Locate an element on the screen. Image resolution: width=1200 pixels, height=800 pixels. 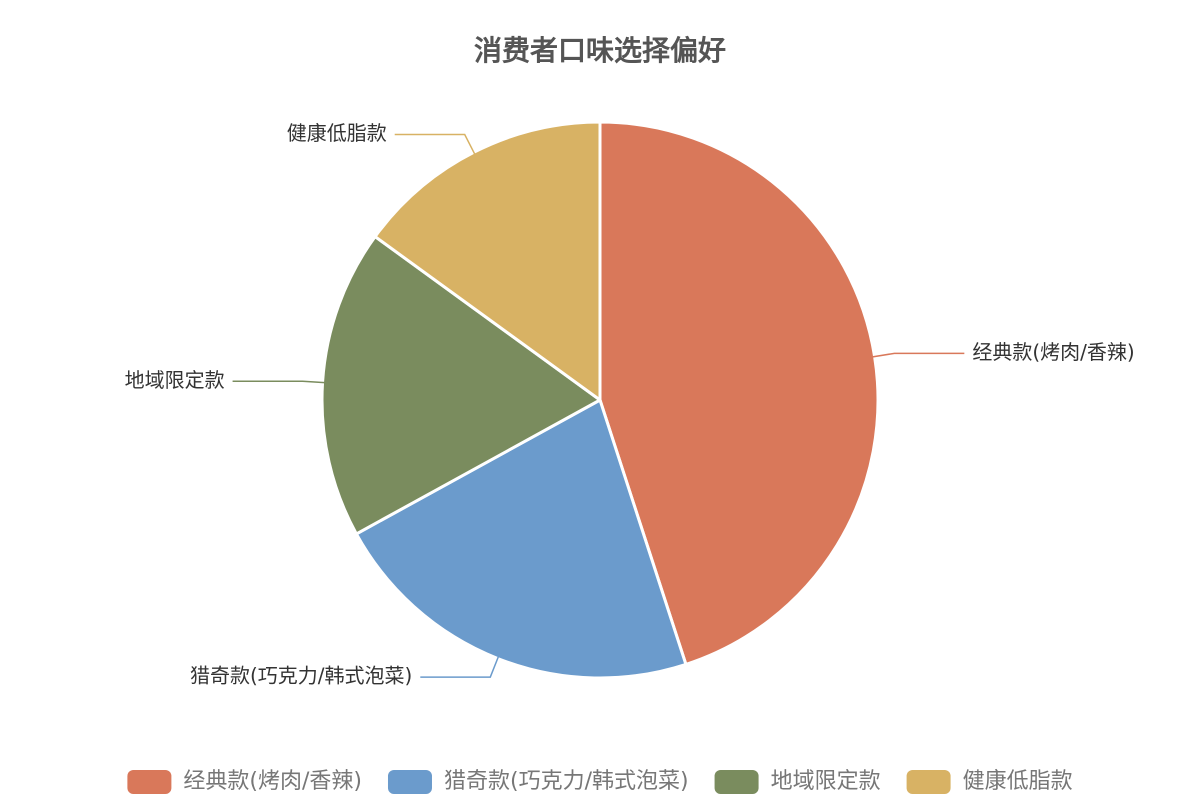
slice-label: 地域限定款 is located at coordinates (175, 380).